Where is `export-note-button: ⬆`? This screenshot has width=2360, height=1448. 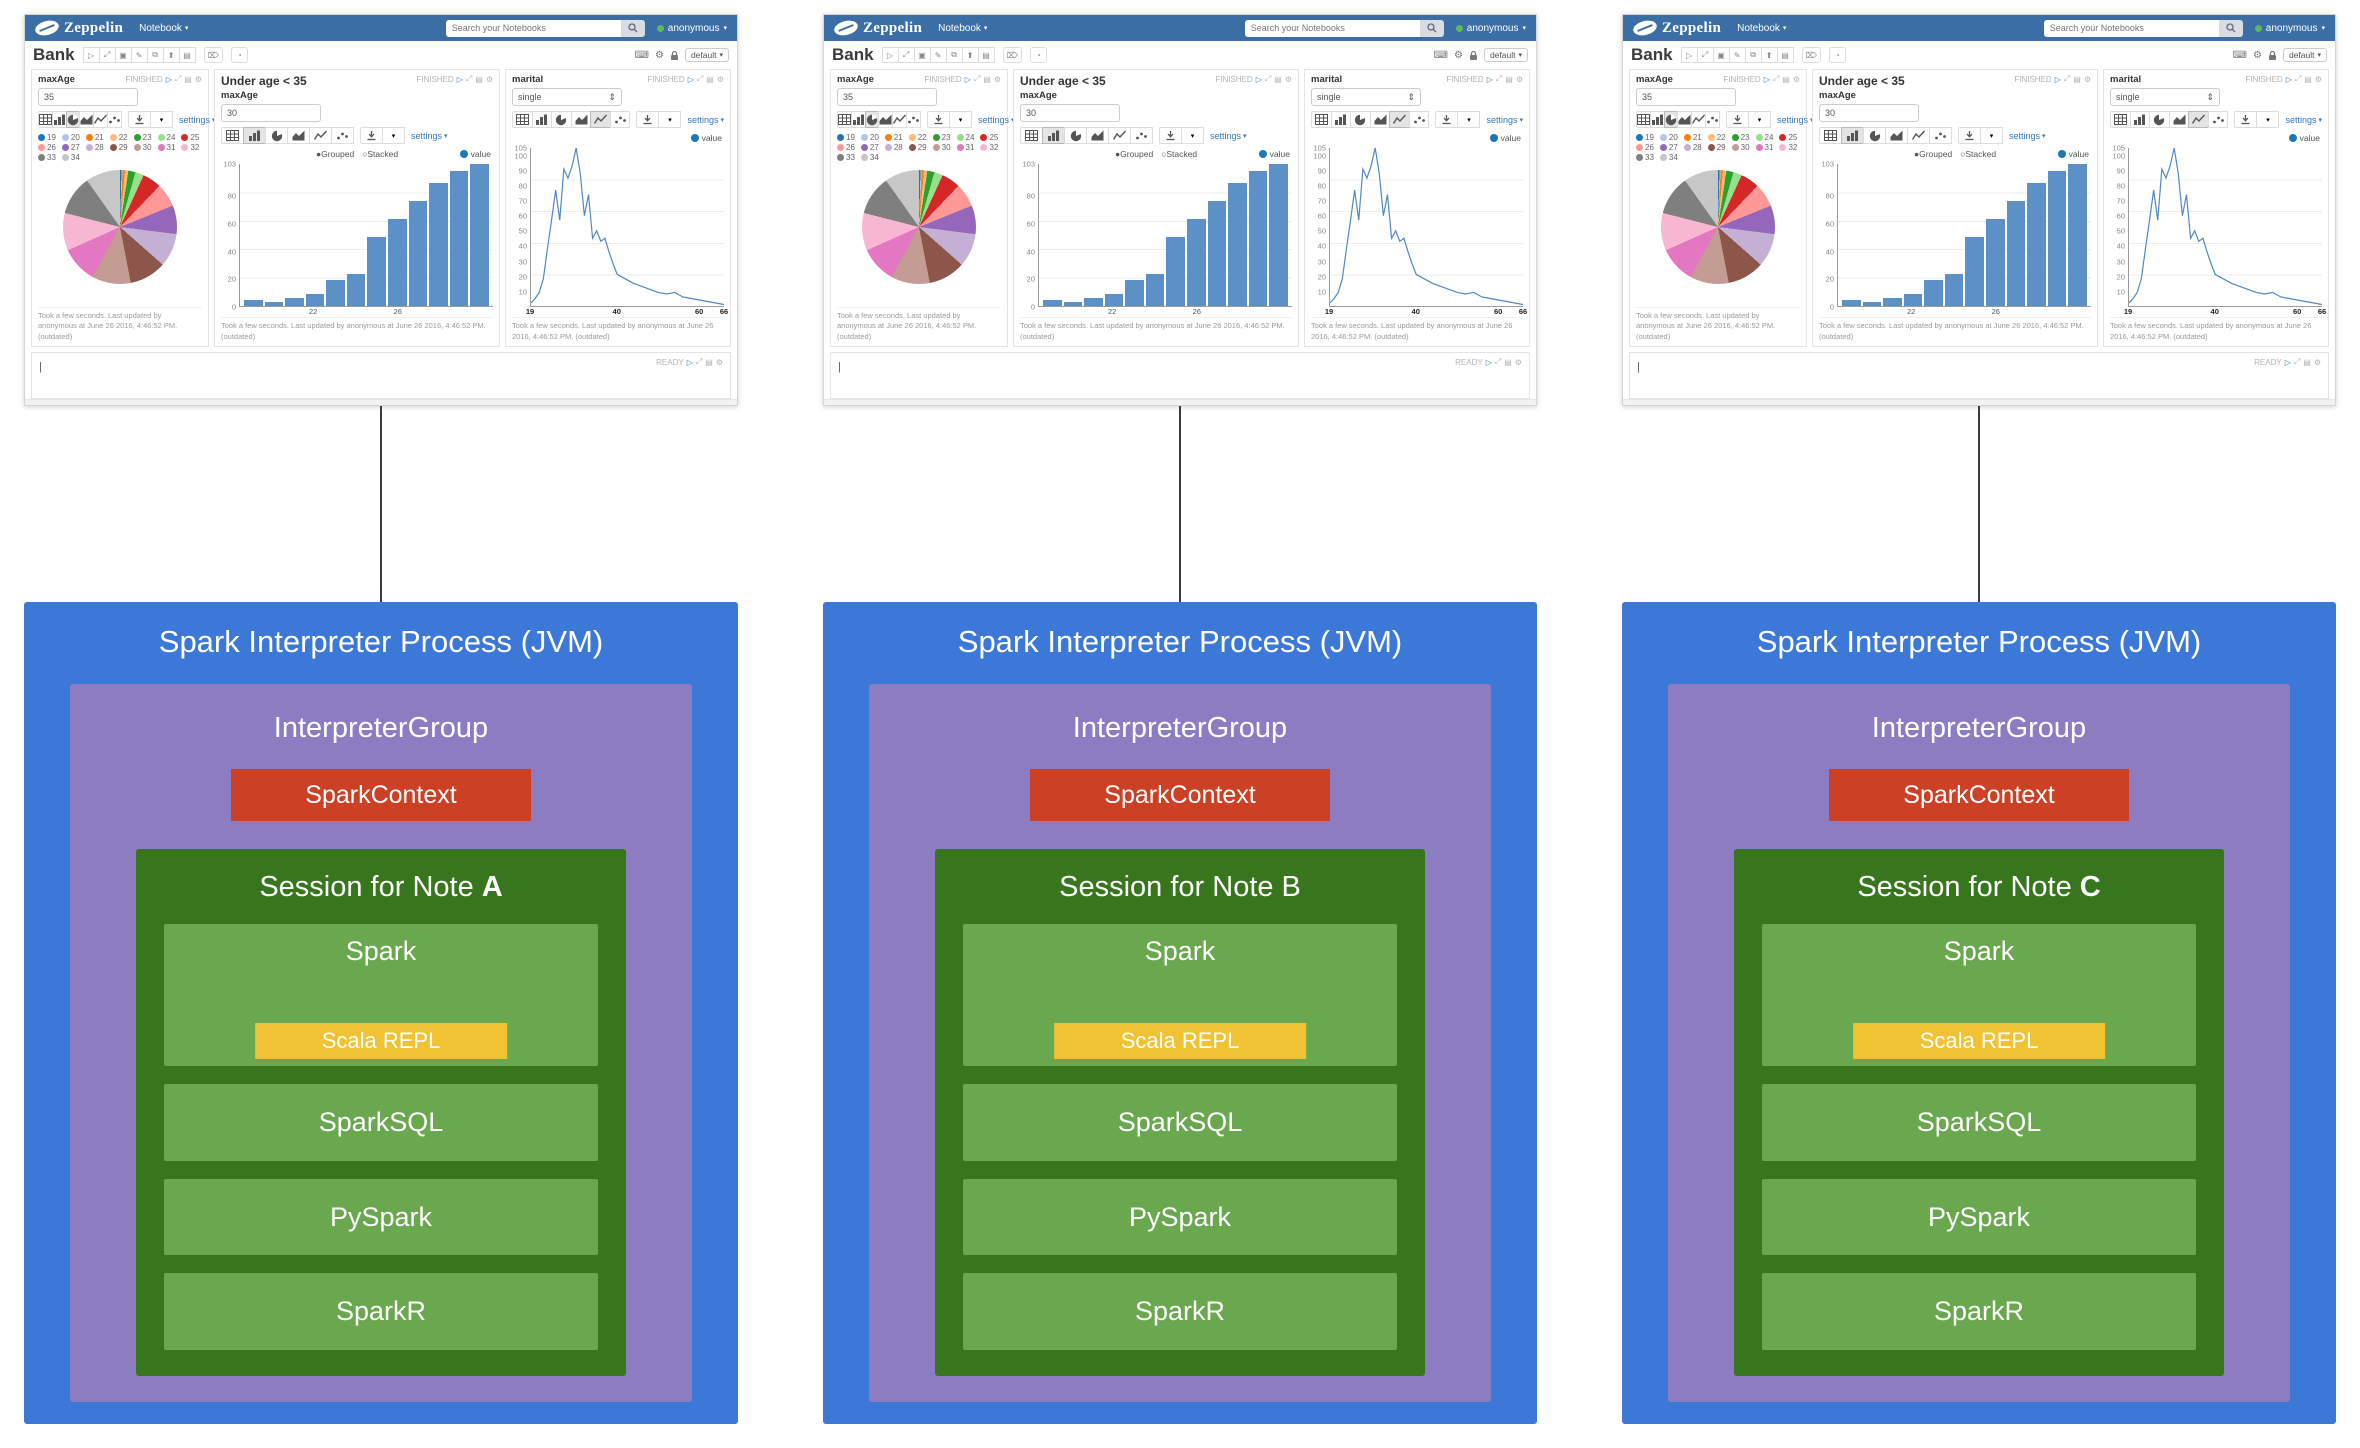 export-note-button: ⬆ is located at coordinates (1769, 55).